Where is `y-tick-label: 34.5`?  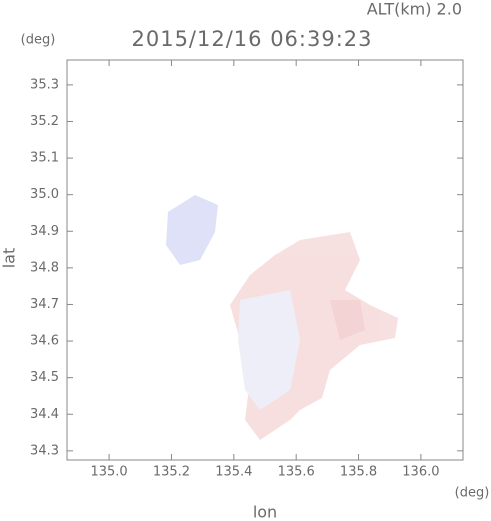 y-tick-label: 34.5 is located at coordinates (44, 377).